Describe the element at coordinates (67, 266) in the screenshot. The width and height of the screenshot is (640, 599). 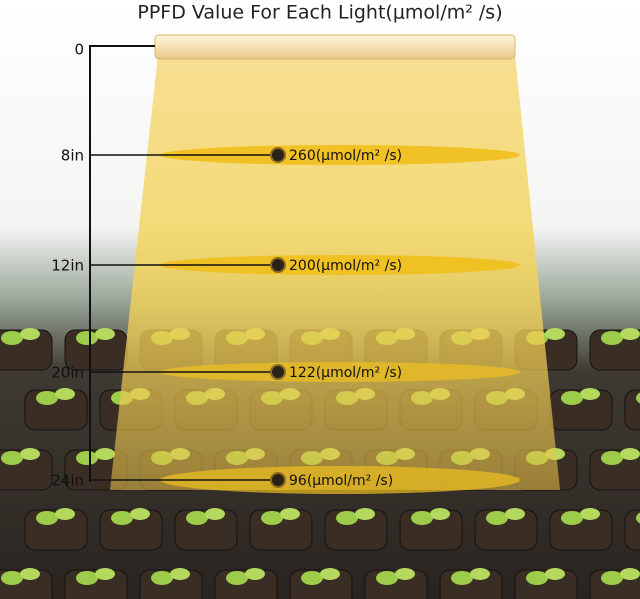
I see `distance-label: 12in` at that location.